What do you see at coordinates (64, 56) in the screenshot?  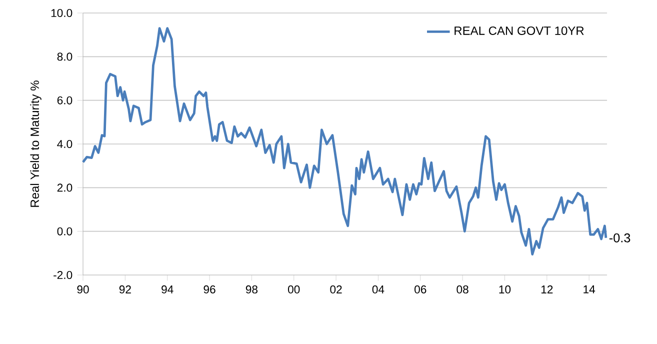 I see `y-tick-label: 8.0` at bounding box center [64, 56].